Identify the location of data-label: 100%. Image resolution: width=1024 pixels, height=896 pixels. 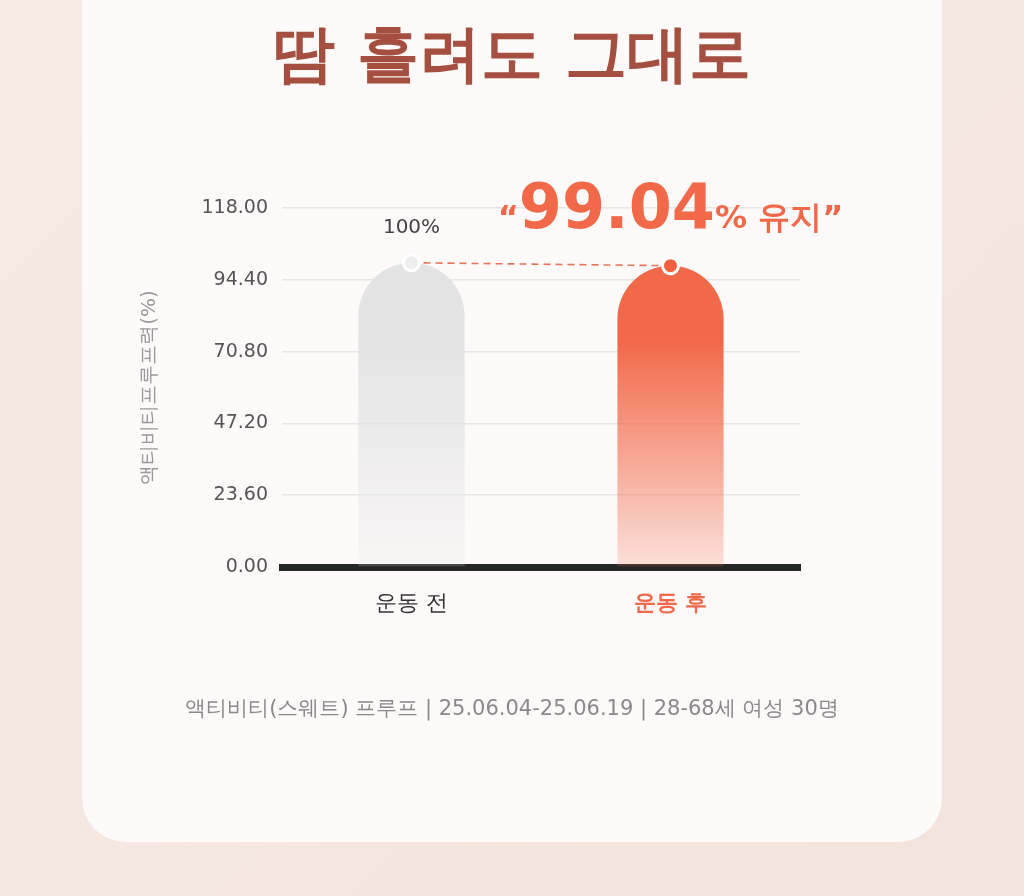
(411, 225).